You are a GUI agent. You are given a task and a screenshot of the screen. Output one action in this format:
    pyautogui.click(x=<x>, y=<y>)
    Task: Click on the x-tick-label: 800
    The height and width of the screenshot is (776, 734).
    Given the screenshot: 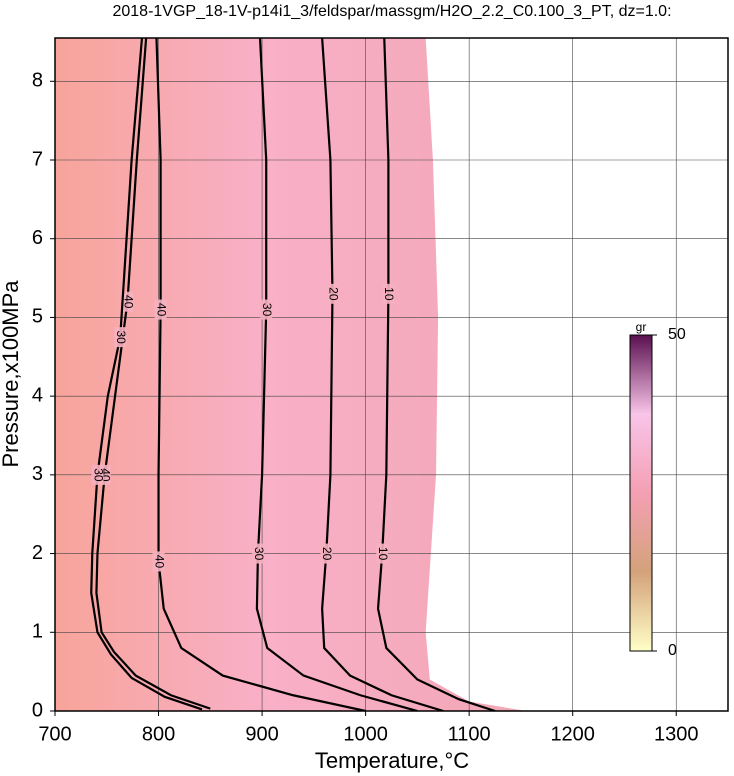 What is the action you would take?
    pyautogui.click(x=158, y=734)
    